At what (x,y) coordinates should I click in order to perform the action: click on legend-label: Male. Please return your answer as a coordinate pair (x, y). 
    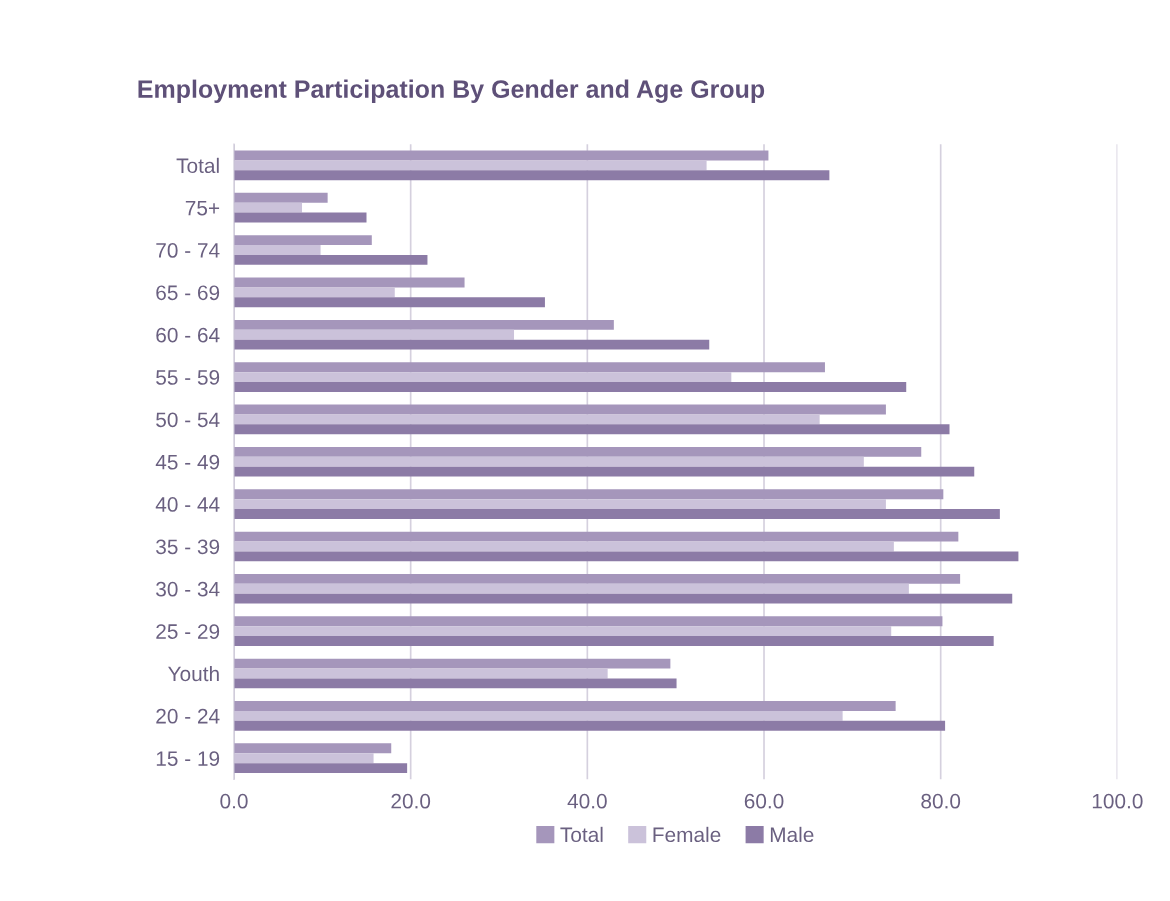
    Looking at the image, I should click on (792, 834).